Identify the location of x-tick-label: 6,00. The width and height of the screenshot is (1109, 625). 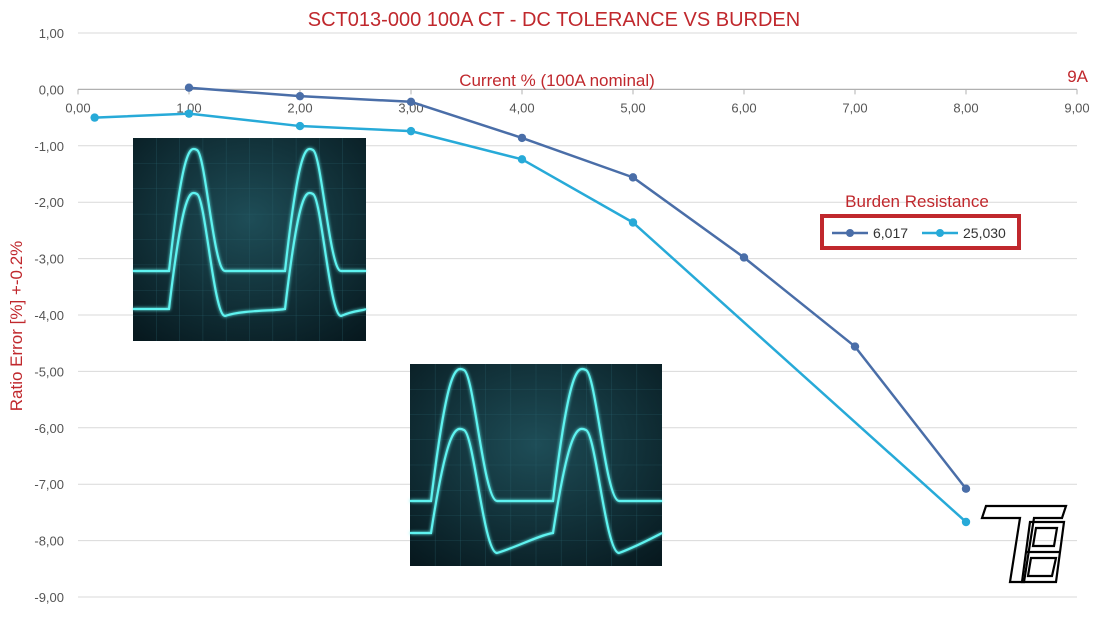
(743, 107).